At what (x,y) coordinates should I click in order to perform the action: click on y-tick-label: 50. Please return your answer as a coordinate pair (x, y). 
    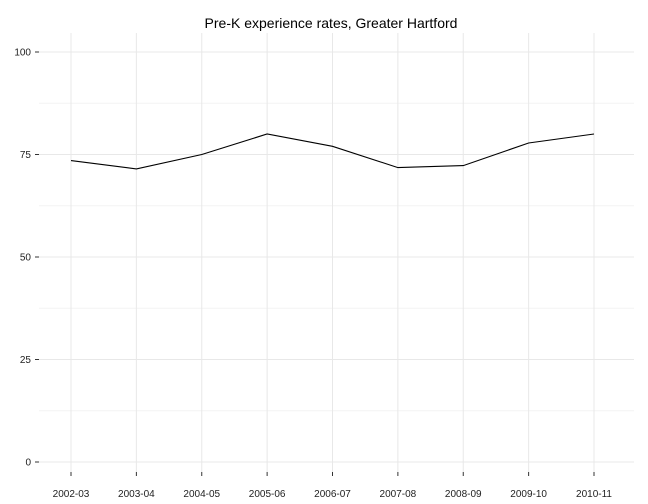
    Looking at the image, I should click on (26, 258).